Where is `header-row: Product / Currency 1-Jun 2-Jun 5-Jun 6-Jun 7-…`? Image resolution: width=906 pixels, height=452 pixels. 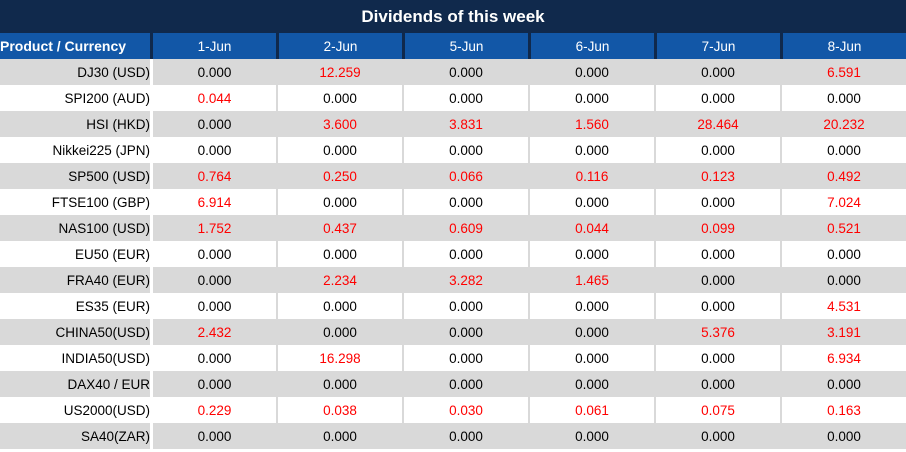 header-row: Product / Currency 1-Jun 2-Jun 5-Jun 6-Jun 7-… is located at coordinates (453, 46).